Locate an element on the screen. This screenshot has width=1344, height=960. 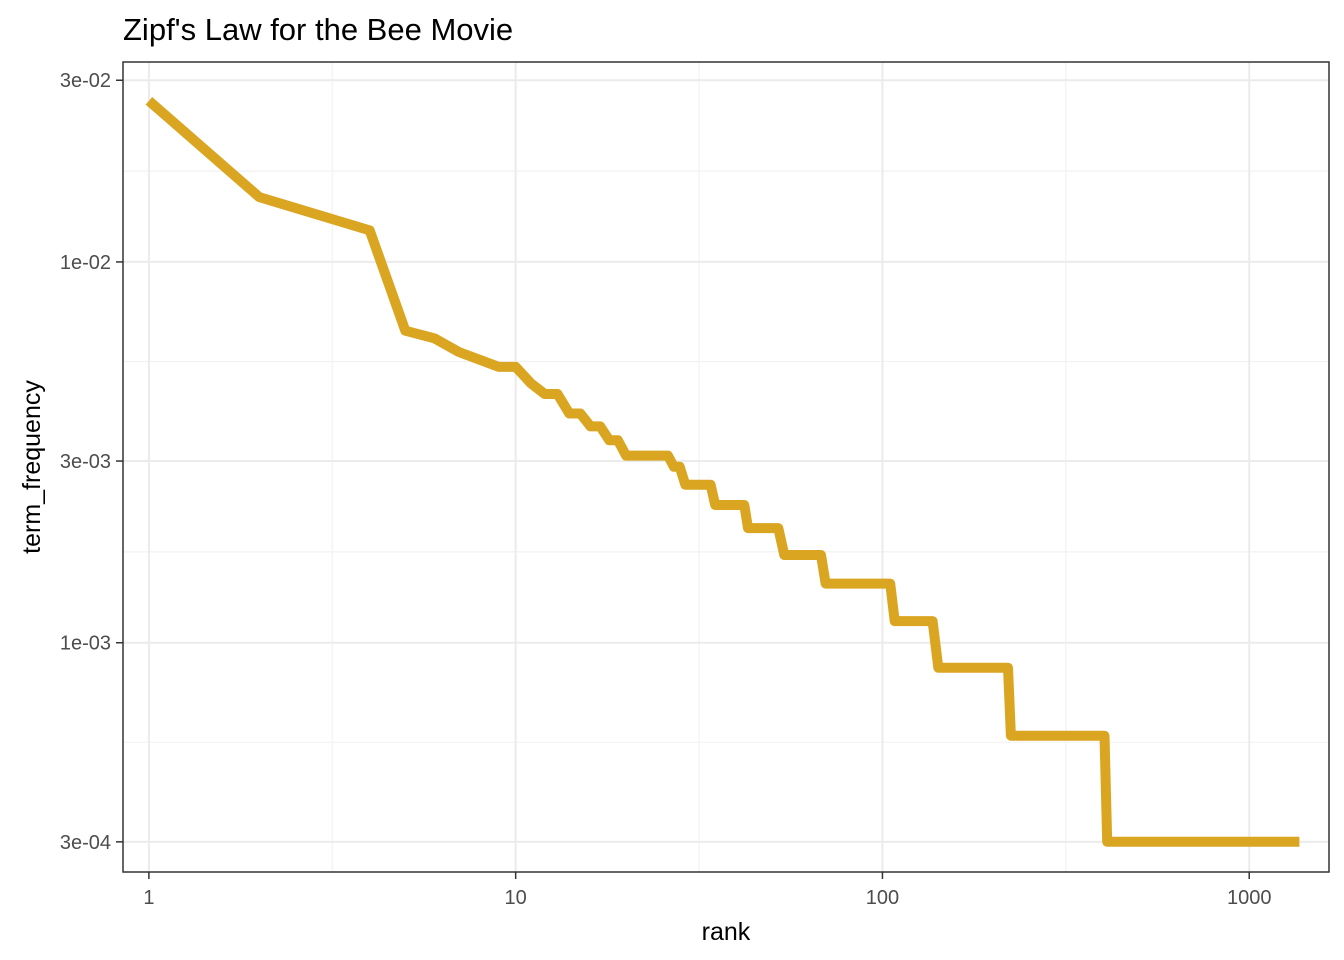
y-axis-title: term_frequency is located at coordinates (32, 467).